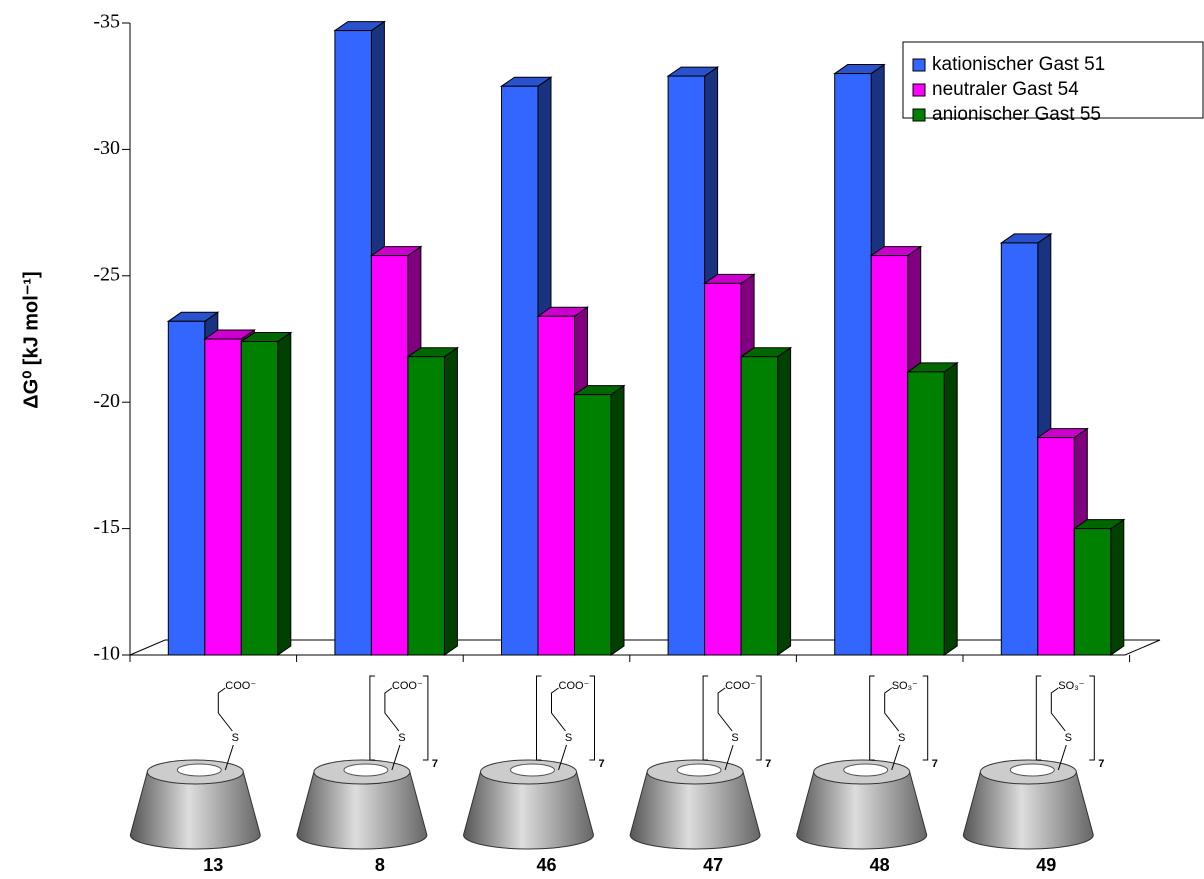 This screenshot has height=879, width=1204. What do you see at coordinates (31, 339) in the screenshot?
I see `y-axis-label: ΔG⁰ [kJ mol⁻¹]` at bounding box center [31, 339].